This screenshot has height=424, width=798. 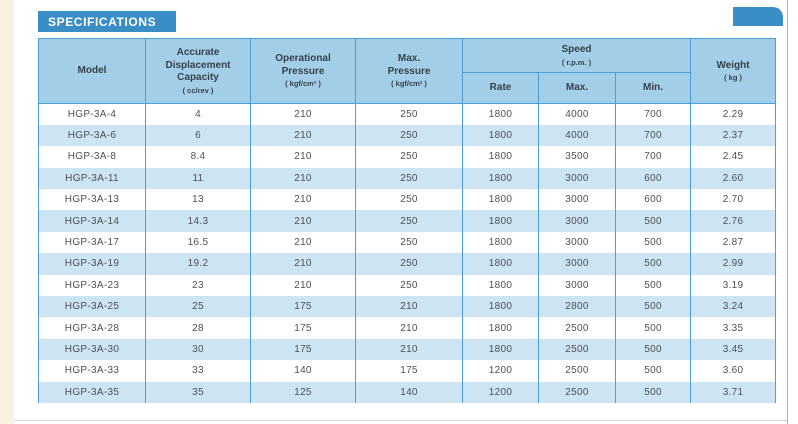 I want to click on cell-speed-min: 600, so click(x=653, y=200).